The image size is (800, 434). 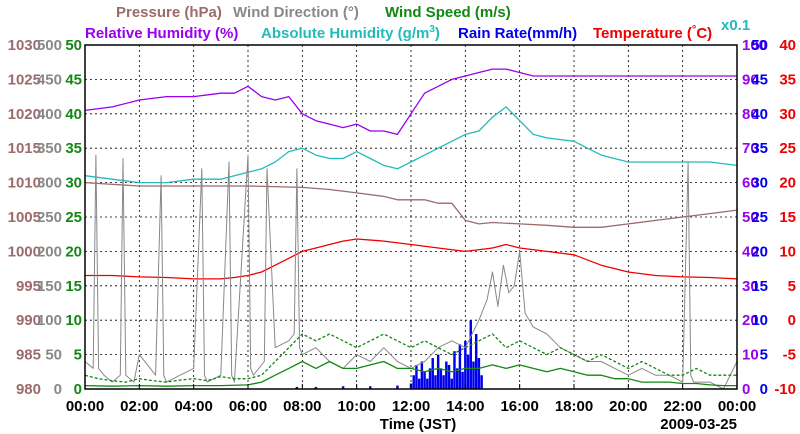 I want to click on tick-label-rh: 30, so click(x=750, y=286).